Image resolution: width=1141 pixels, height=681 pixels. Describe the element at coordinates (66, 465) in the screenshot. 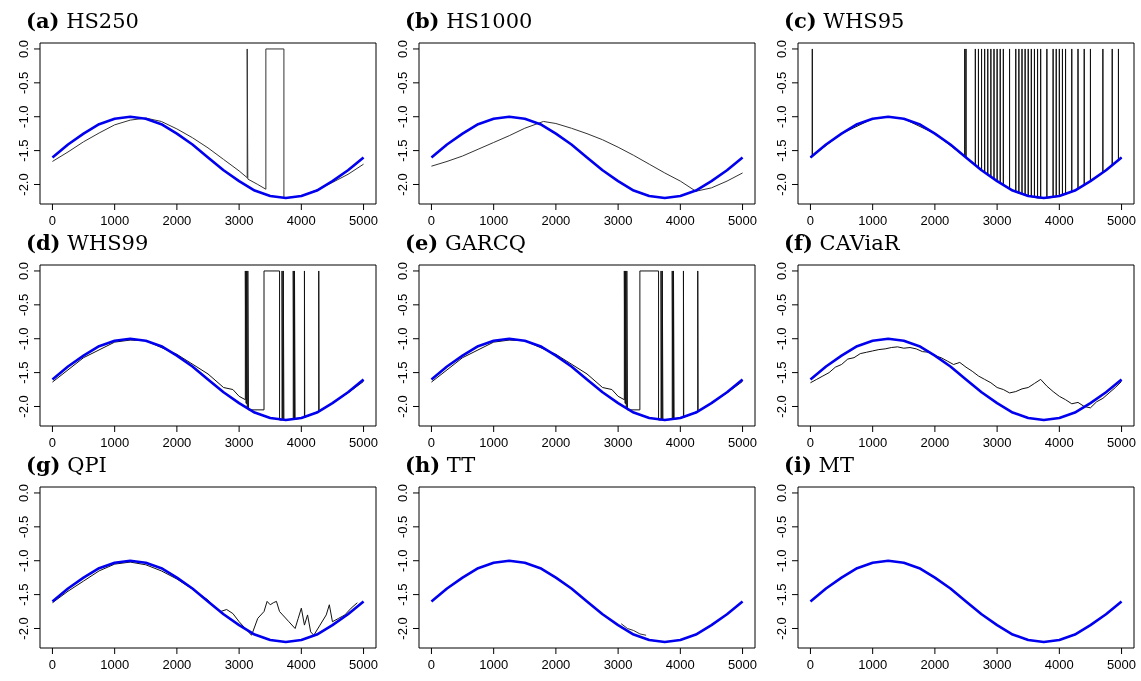

I see `chart-title: (g) QPI` at that location.